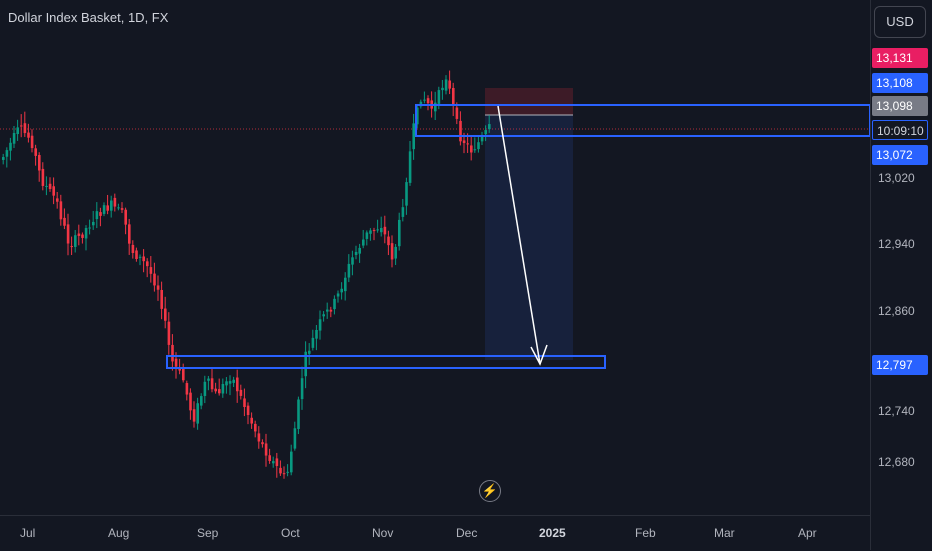 The image size is (932, 551). Describe the element at coordinates (807, 533) in the screenshot. I see `time-label: Apr` at that location.